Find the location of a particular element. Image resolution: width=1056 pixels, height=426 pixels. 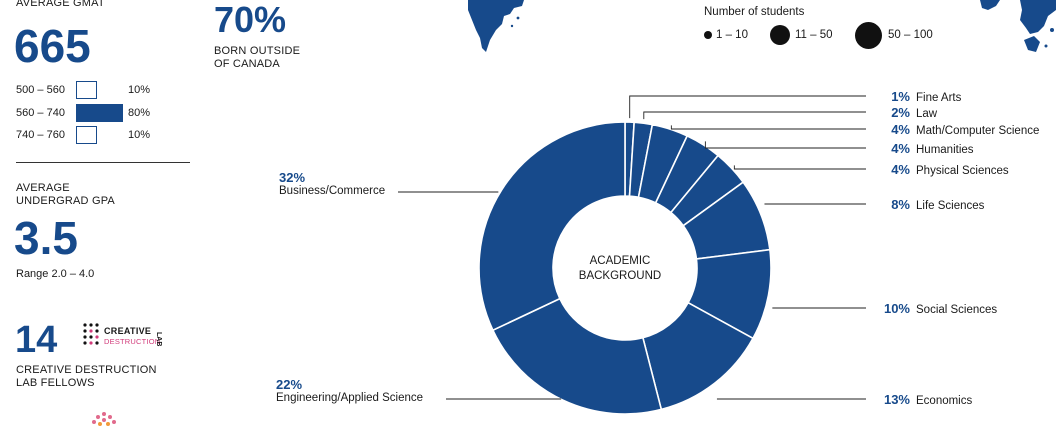

segment-pct: 32% is located at coordinates (292, 177).